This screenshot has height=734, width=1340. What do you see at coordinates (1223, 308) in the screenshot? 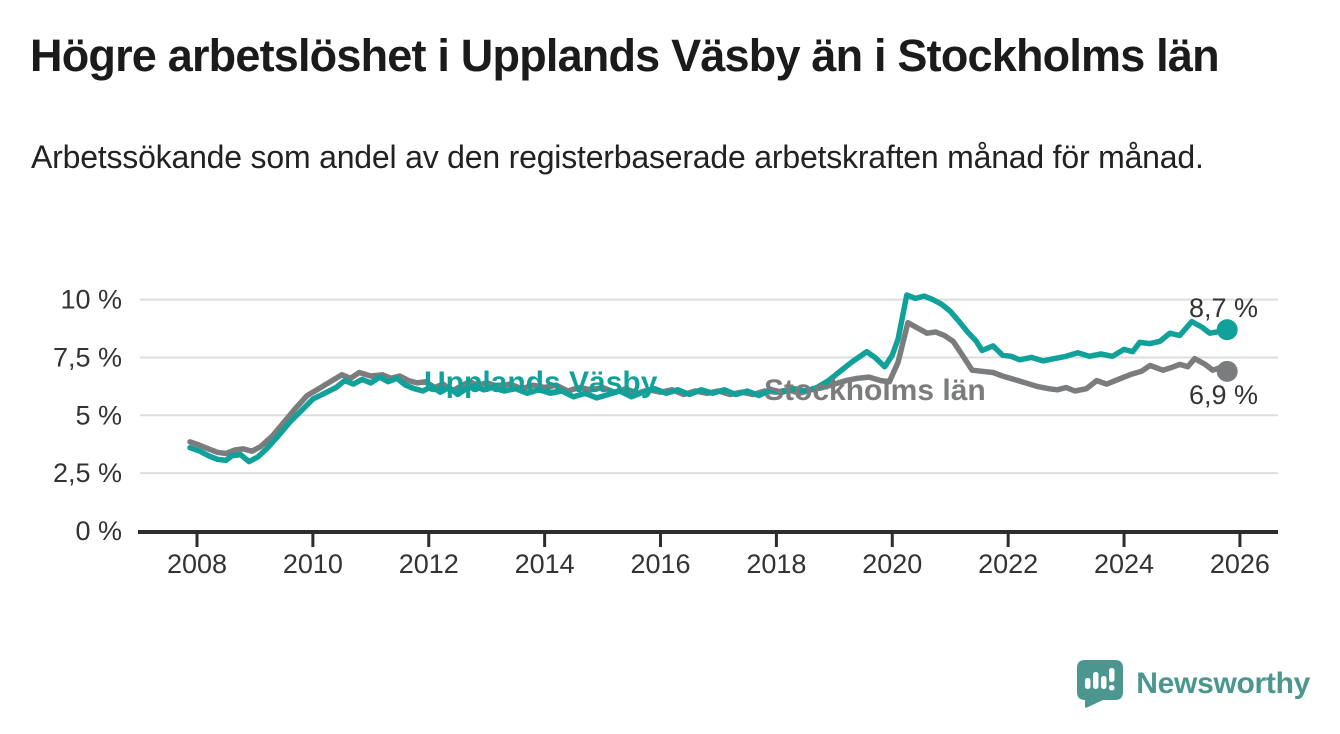
I see `end-value-label-upplands-vasby: 8,7 %` at bounding box center [1223, 308].